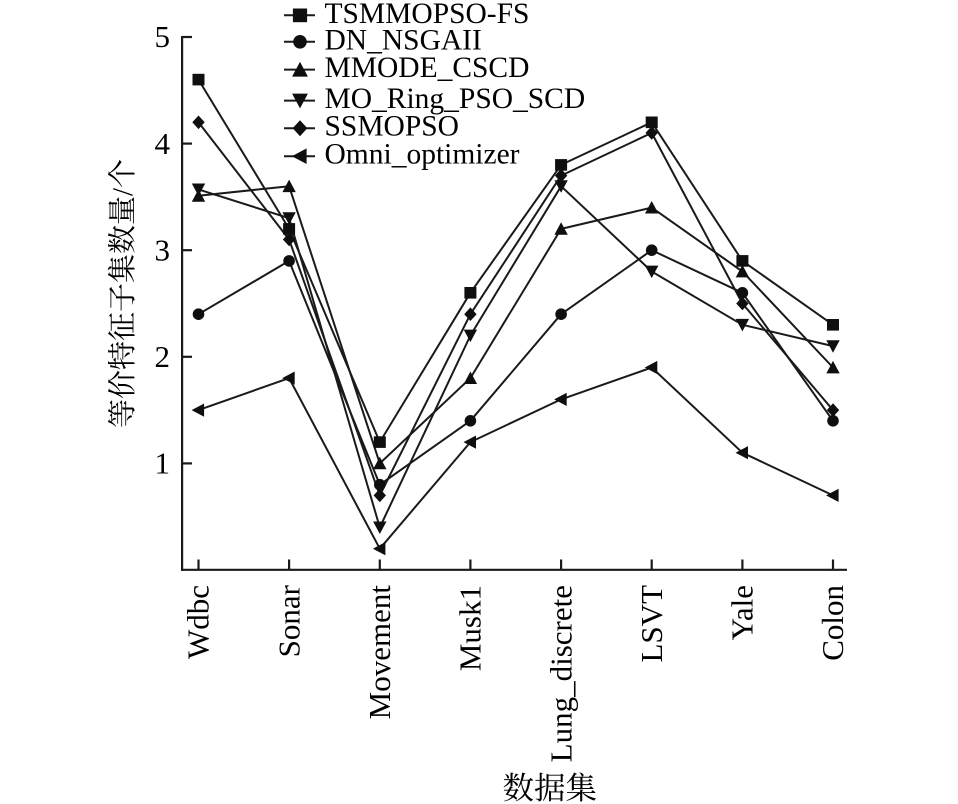  What do you see at coordinates (379, 652) in the screenshot?
I see `svg-text: Movement` at bounding box center [379, 652].